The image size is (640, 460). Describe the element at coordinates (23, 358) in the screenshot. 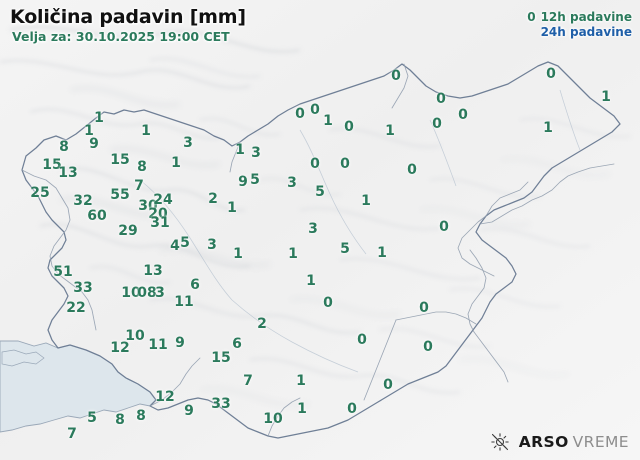

I see `sea-inlet-detail` at that location.